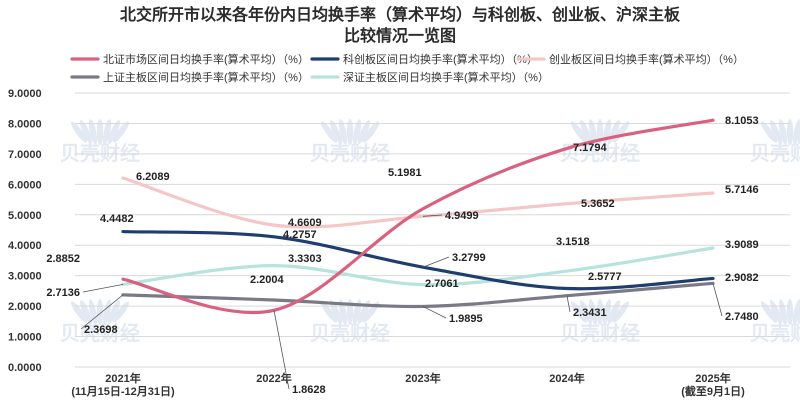 The width and height of the screenshot is (800, 416). Describe the element at coordinates (25, 338) in the screenshot. I see `y-tick-label: 1.0000` at that location.